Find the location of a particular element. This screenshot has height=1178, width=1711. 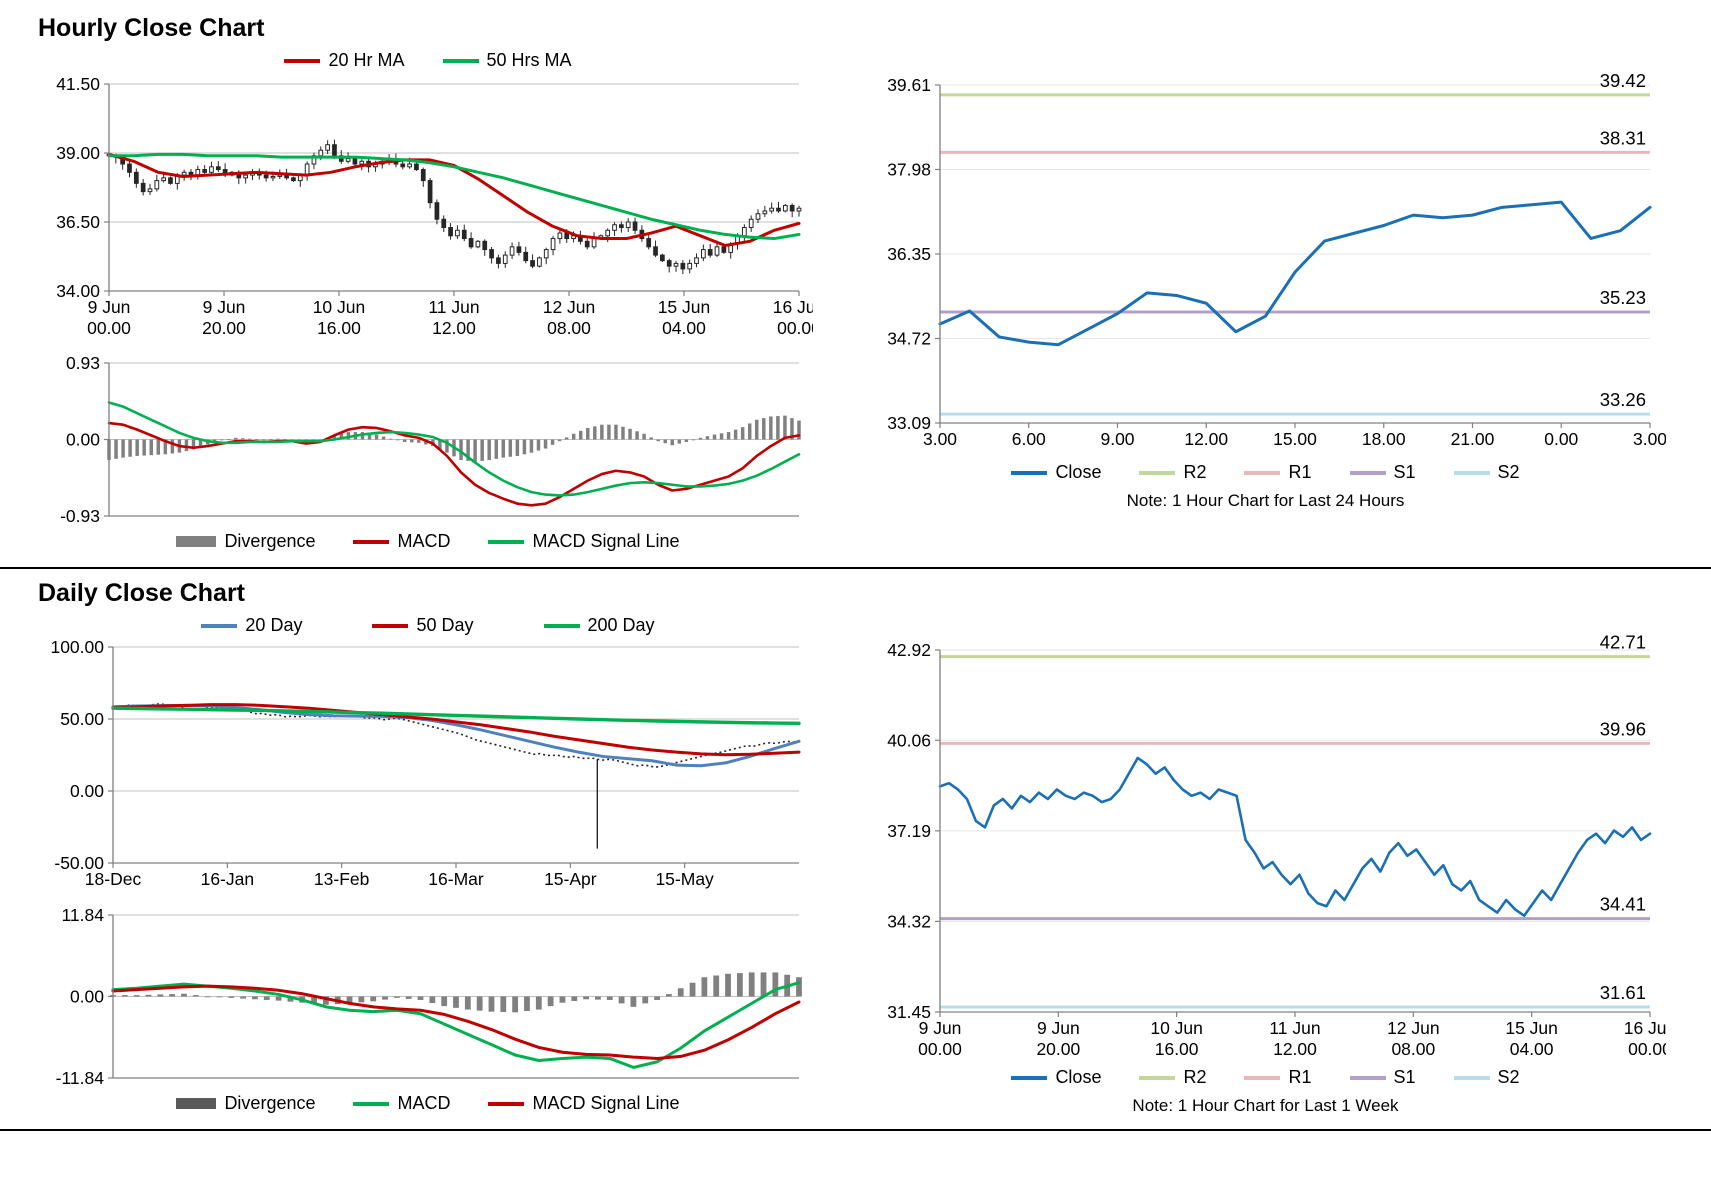

r1-swatch-icon is located at coordinates (1262, 1077).